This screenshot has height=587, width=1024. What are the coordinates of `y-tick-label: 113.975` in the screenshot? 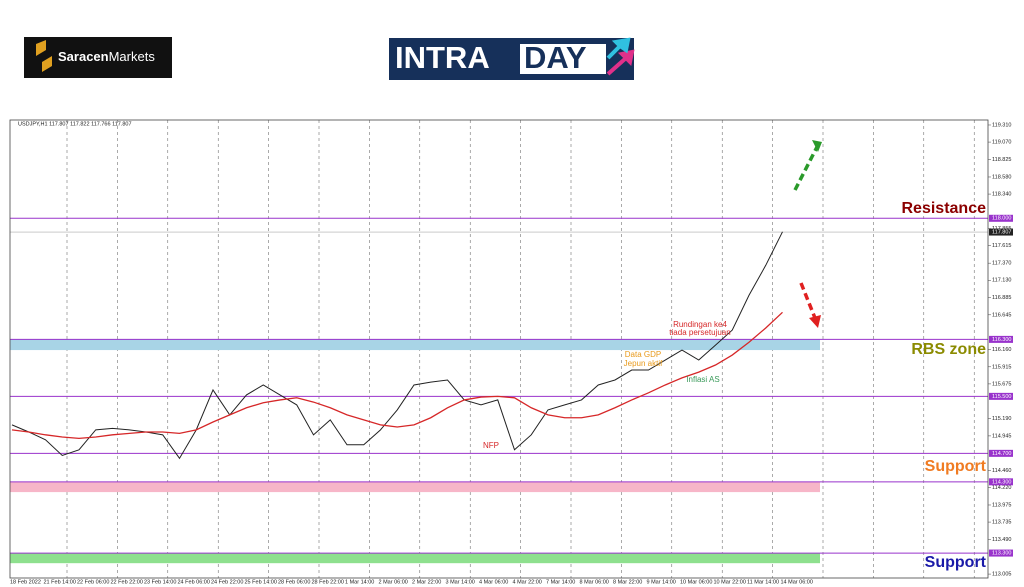 It's located at (1001, 505).